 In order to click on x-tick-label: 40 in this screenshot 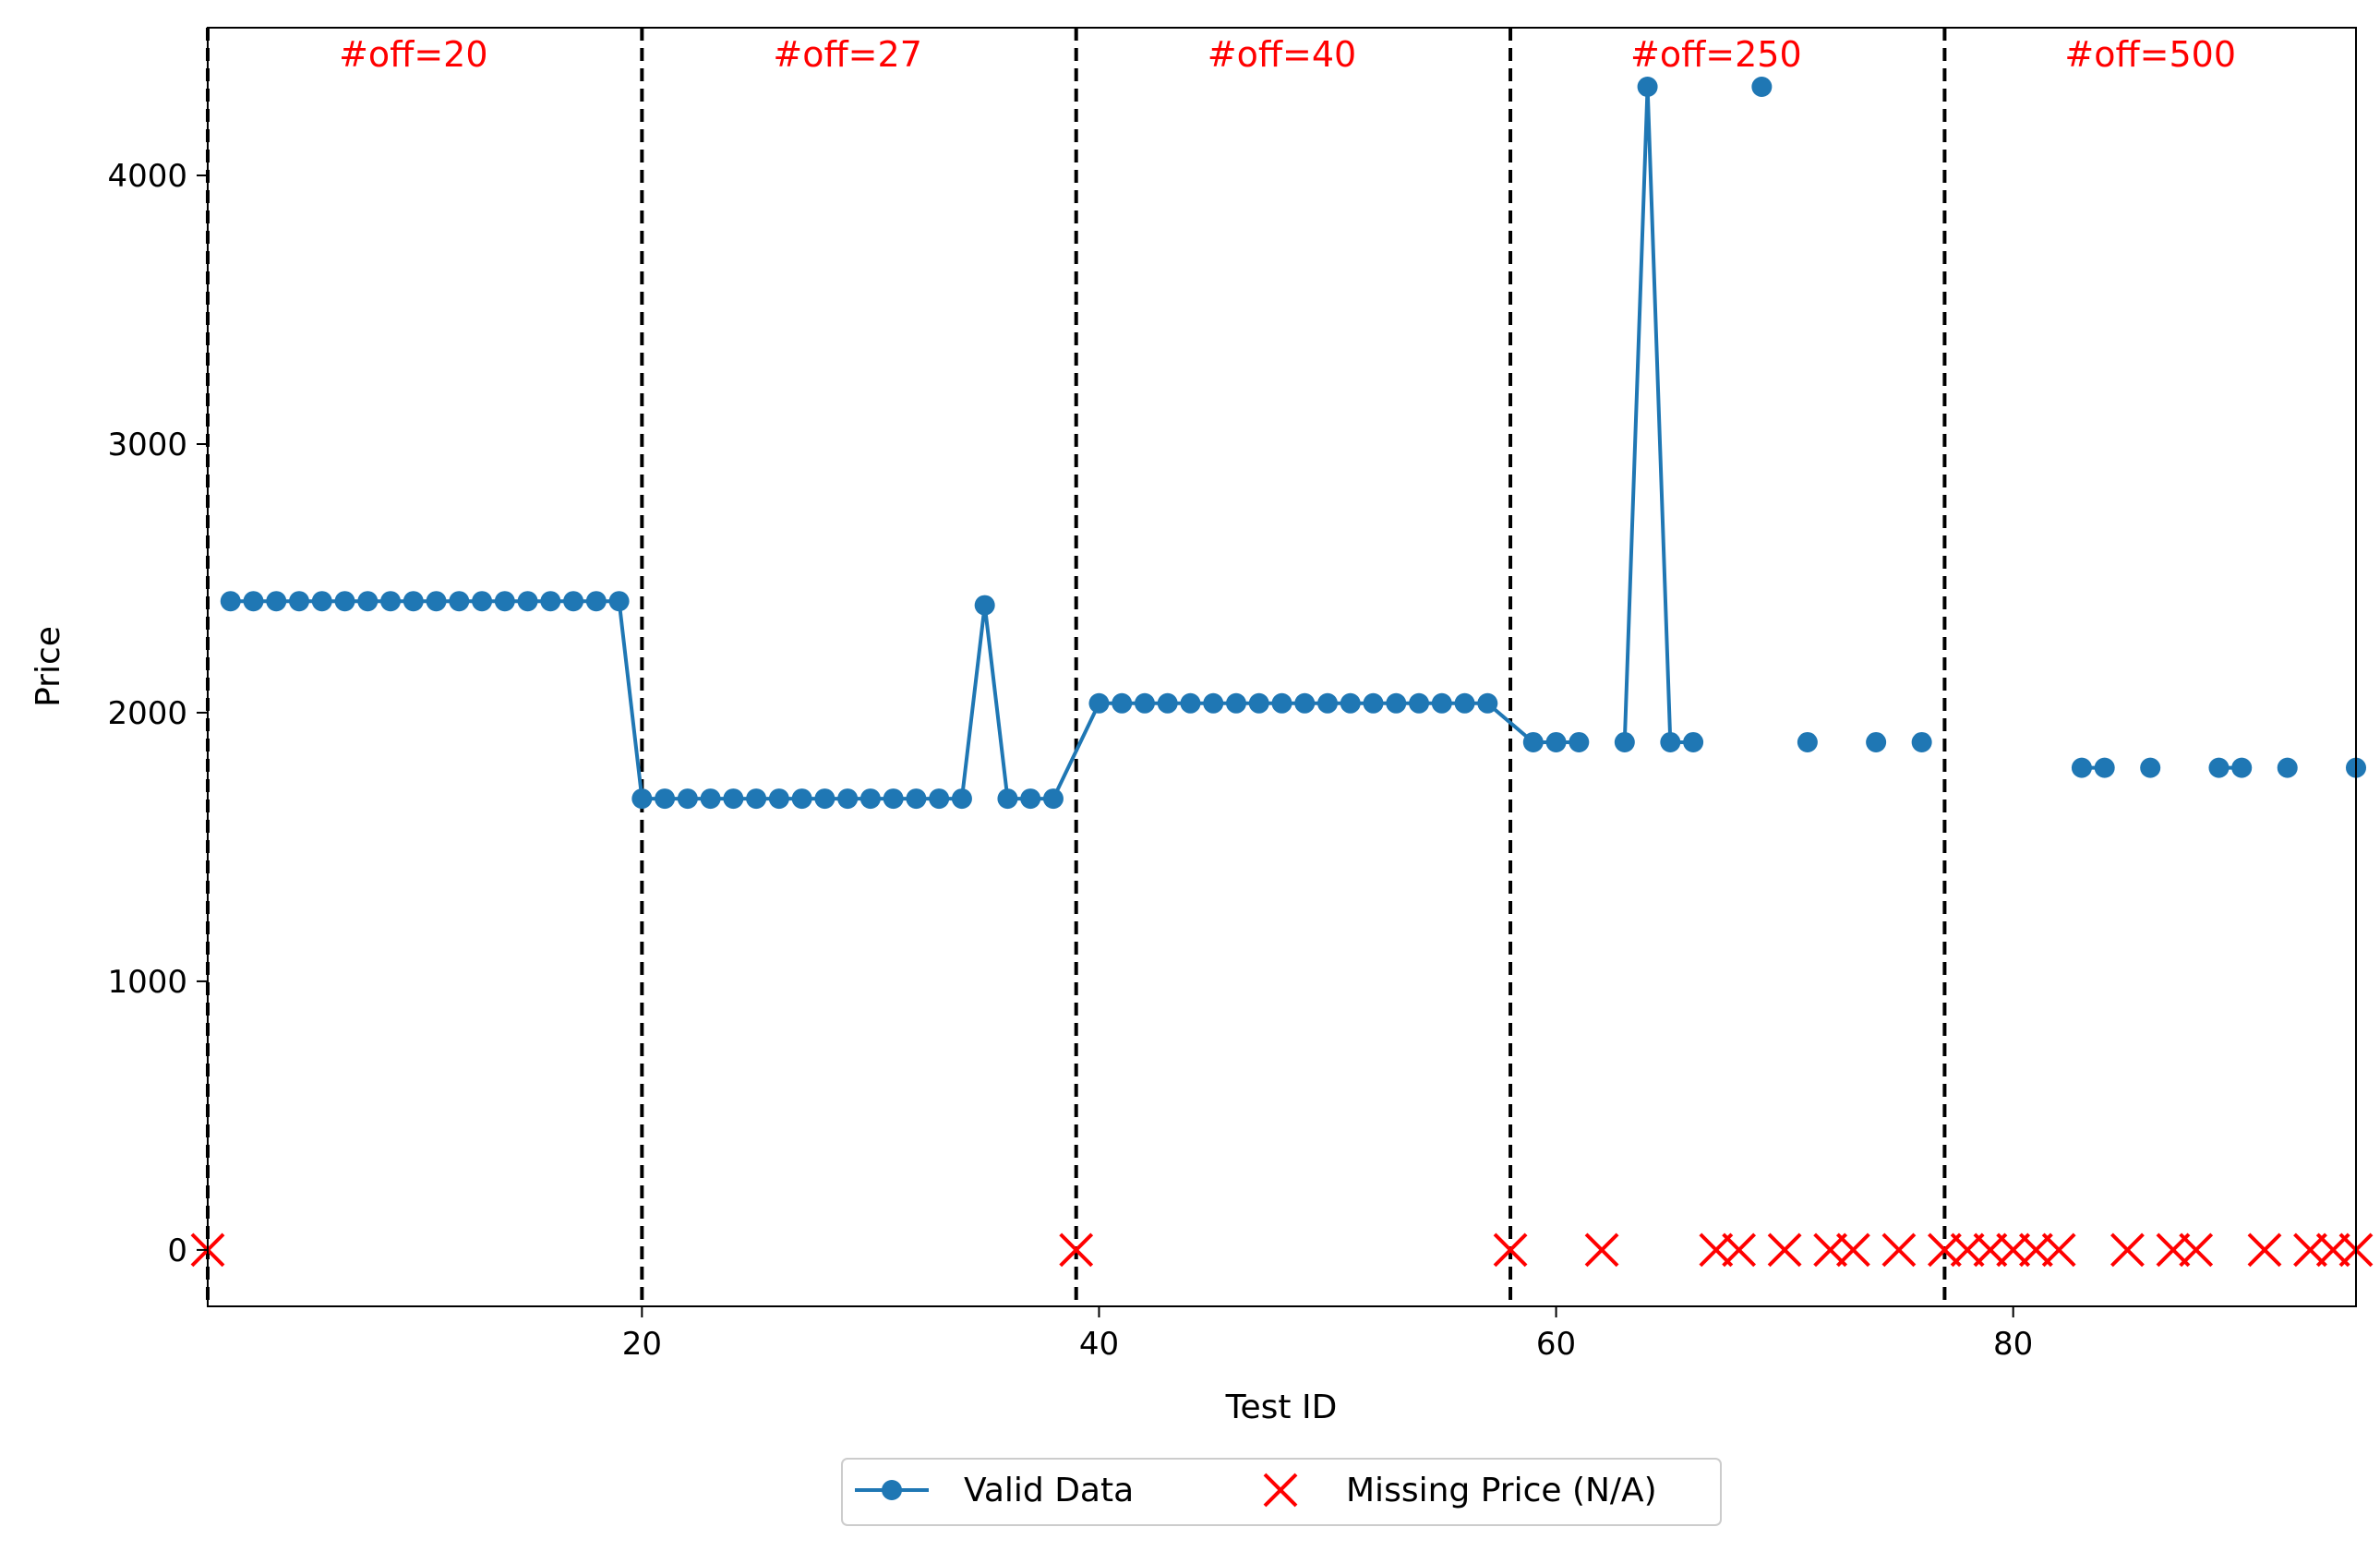, I will do `click(1099, 1344)`.